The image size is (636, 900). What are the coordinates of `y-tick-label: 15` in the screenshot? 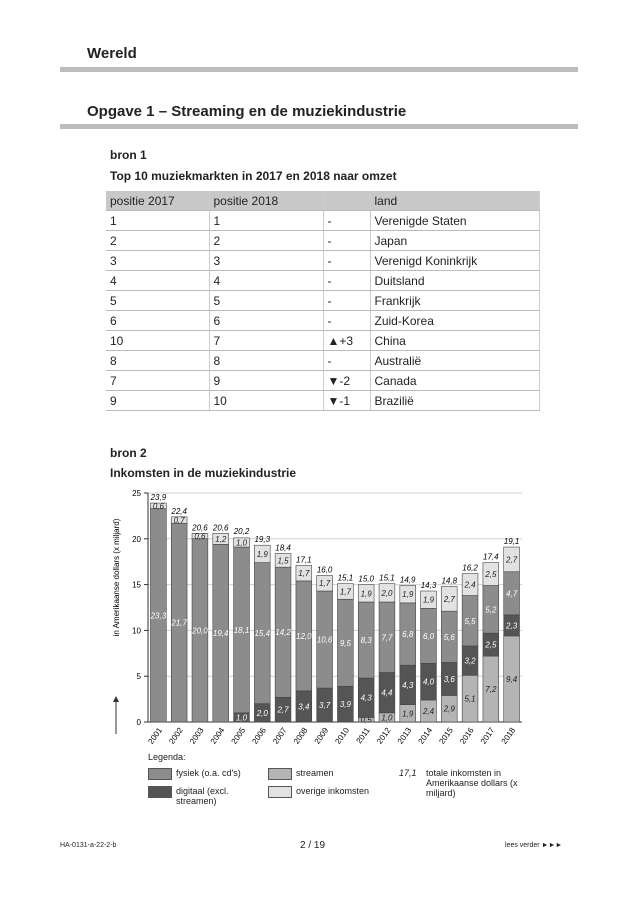 It's located at (136, 585).